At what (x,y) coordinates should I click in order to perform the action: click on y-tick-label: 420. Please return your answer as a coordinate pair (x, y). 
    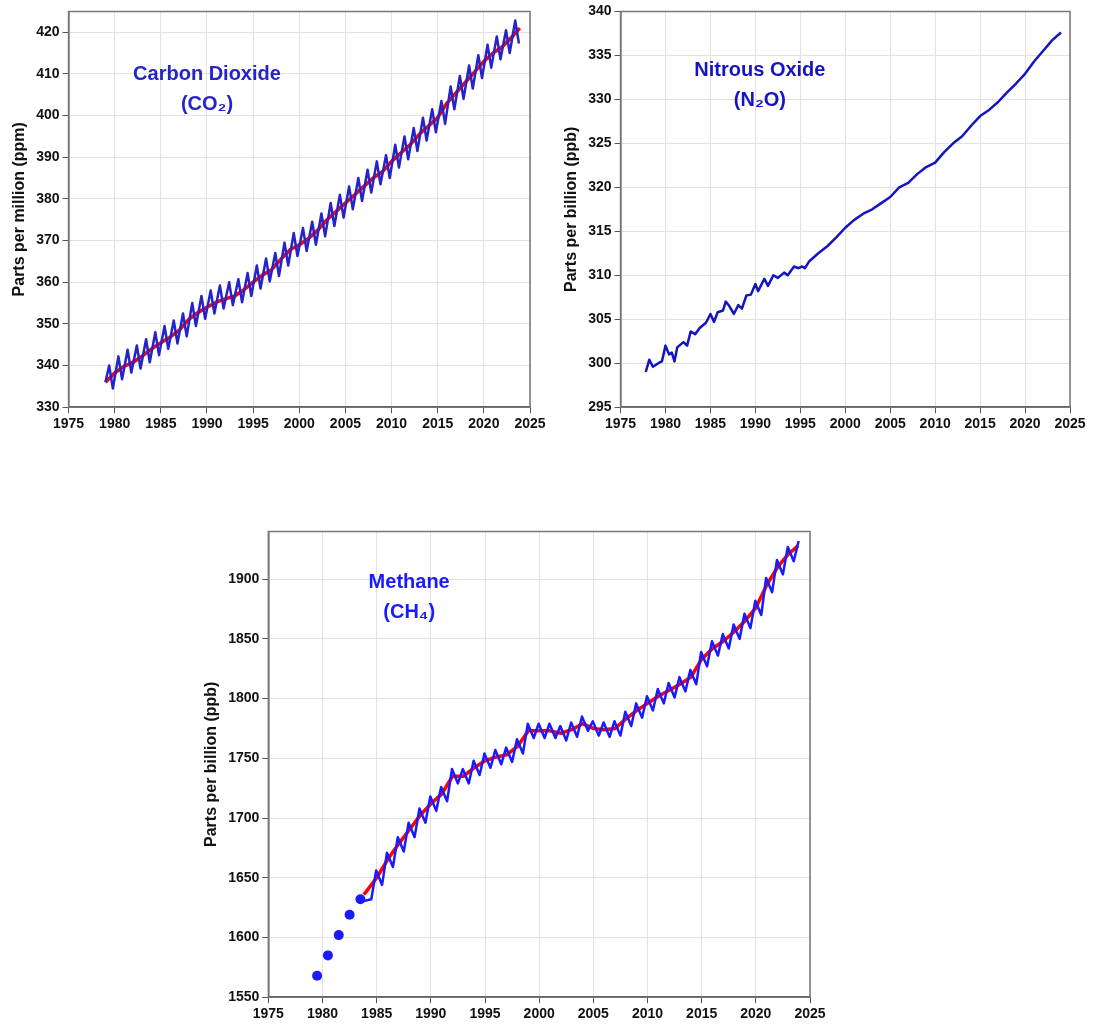
    Looking at the image, I should click on (48, 31).